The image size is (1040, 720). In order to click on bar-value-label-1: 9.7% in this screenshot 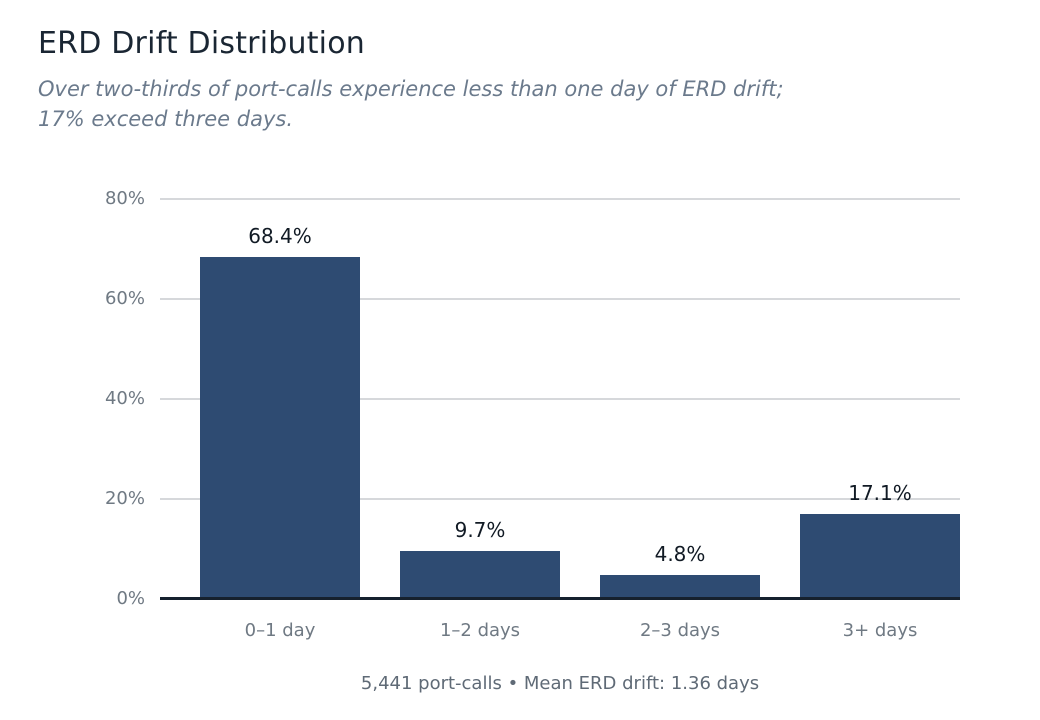, I will do `click(480, 529)`.